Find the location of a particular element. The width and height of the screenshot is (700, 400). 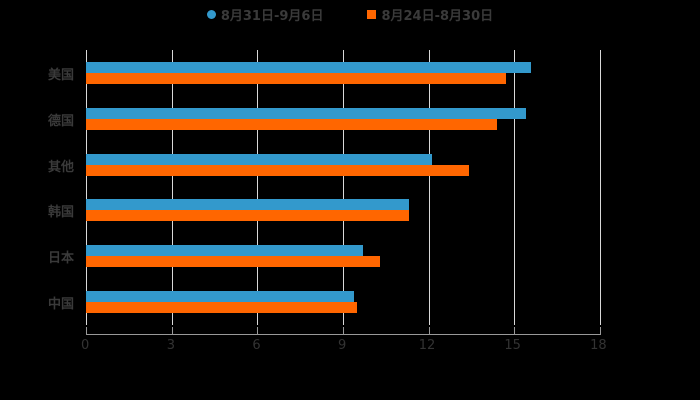

x-tick-label: 3 is located at coordinates (170, 345).